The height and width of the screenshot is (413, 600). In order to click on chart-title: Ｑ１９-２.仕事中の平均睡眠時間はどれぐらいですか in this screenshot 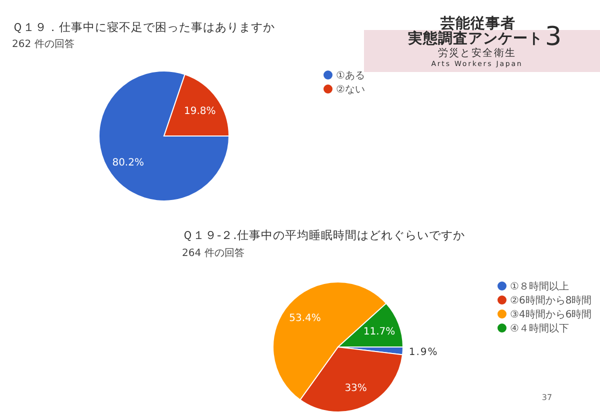, I will do `click(323, 235)`.